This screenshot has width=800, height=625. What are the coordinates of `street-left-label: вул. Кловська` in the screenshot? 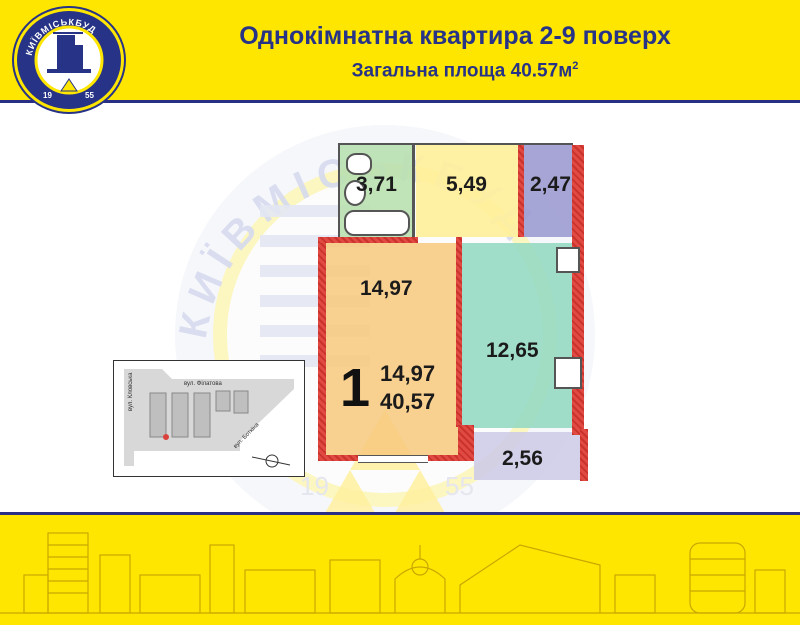 It's located at (131, 392).